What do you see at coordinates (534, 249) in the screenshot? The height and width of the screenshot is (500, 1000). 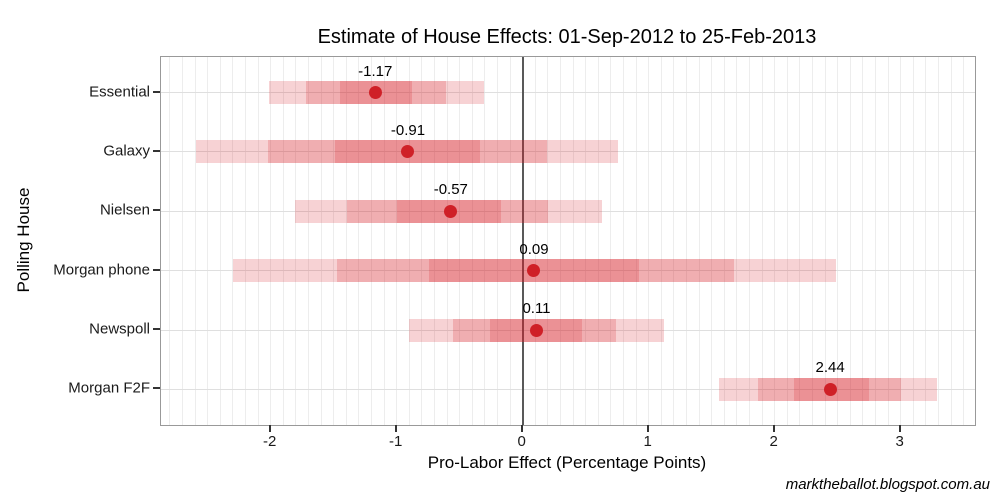 I see `estimate-value-label: 0.09` at bounding box center [534, 249].